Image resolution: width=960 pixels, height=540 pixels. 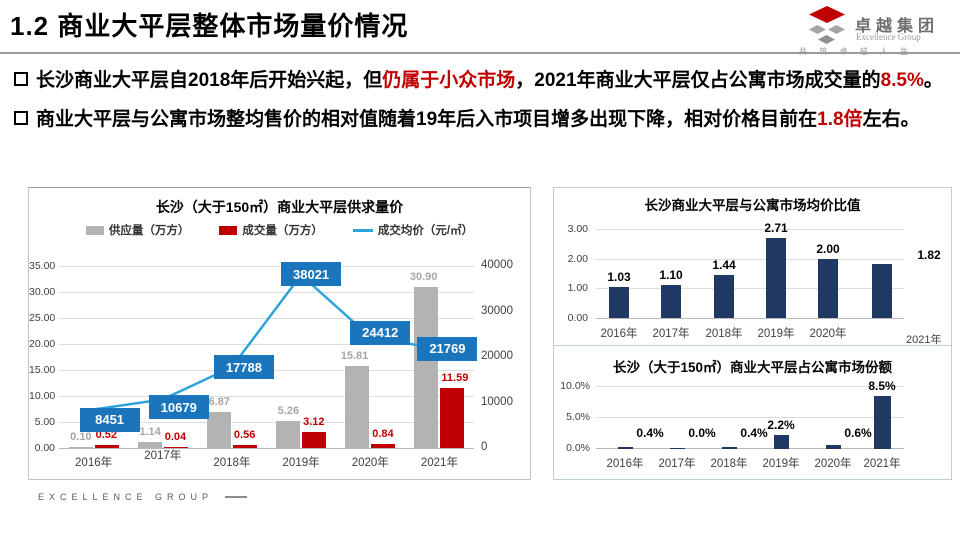 What do you see at coordinates (243, 367) in the screenshot?
I see `price-callout: 17788` at bounding box center [243, 367].